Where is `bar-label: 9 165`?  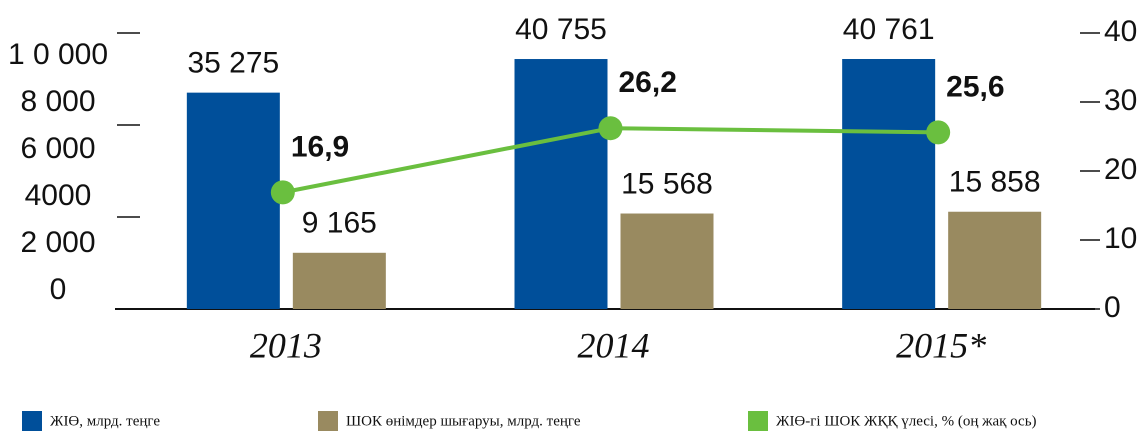 bar-label: 9 165 is located at coordinates (339, 223).